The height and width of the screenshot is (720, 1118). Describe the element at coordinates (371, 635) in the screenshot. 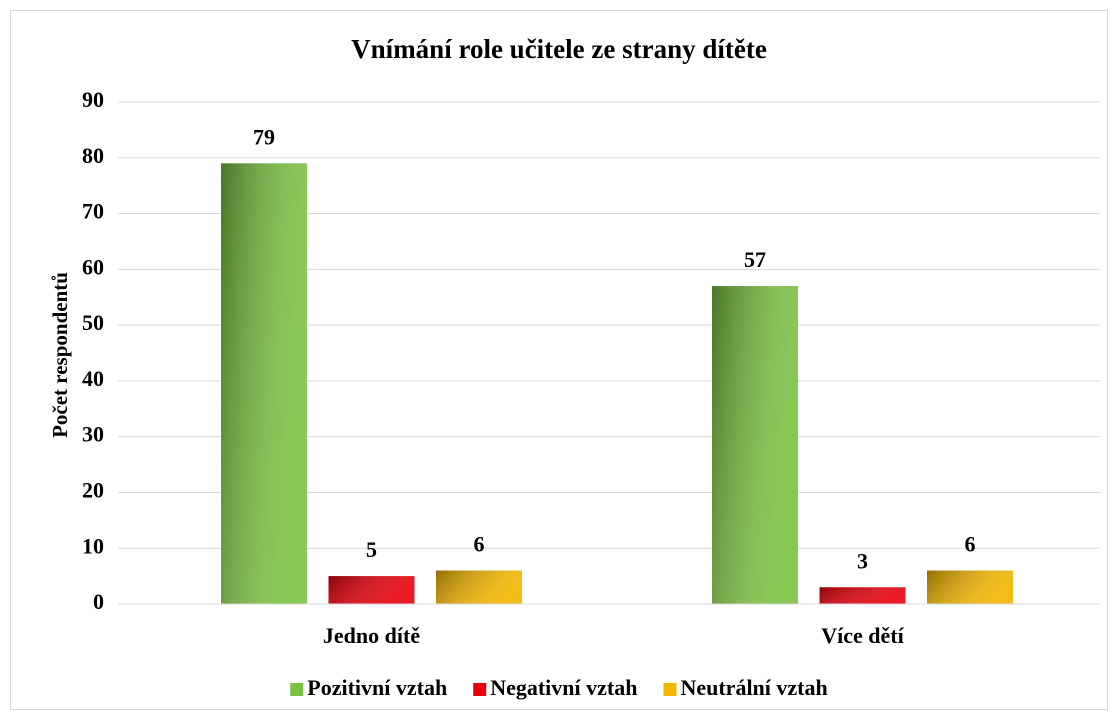

I see `x-tick-label: Jedno dítě` at that location.